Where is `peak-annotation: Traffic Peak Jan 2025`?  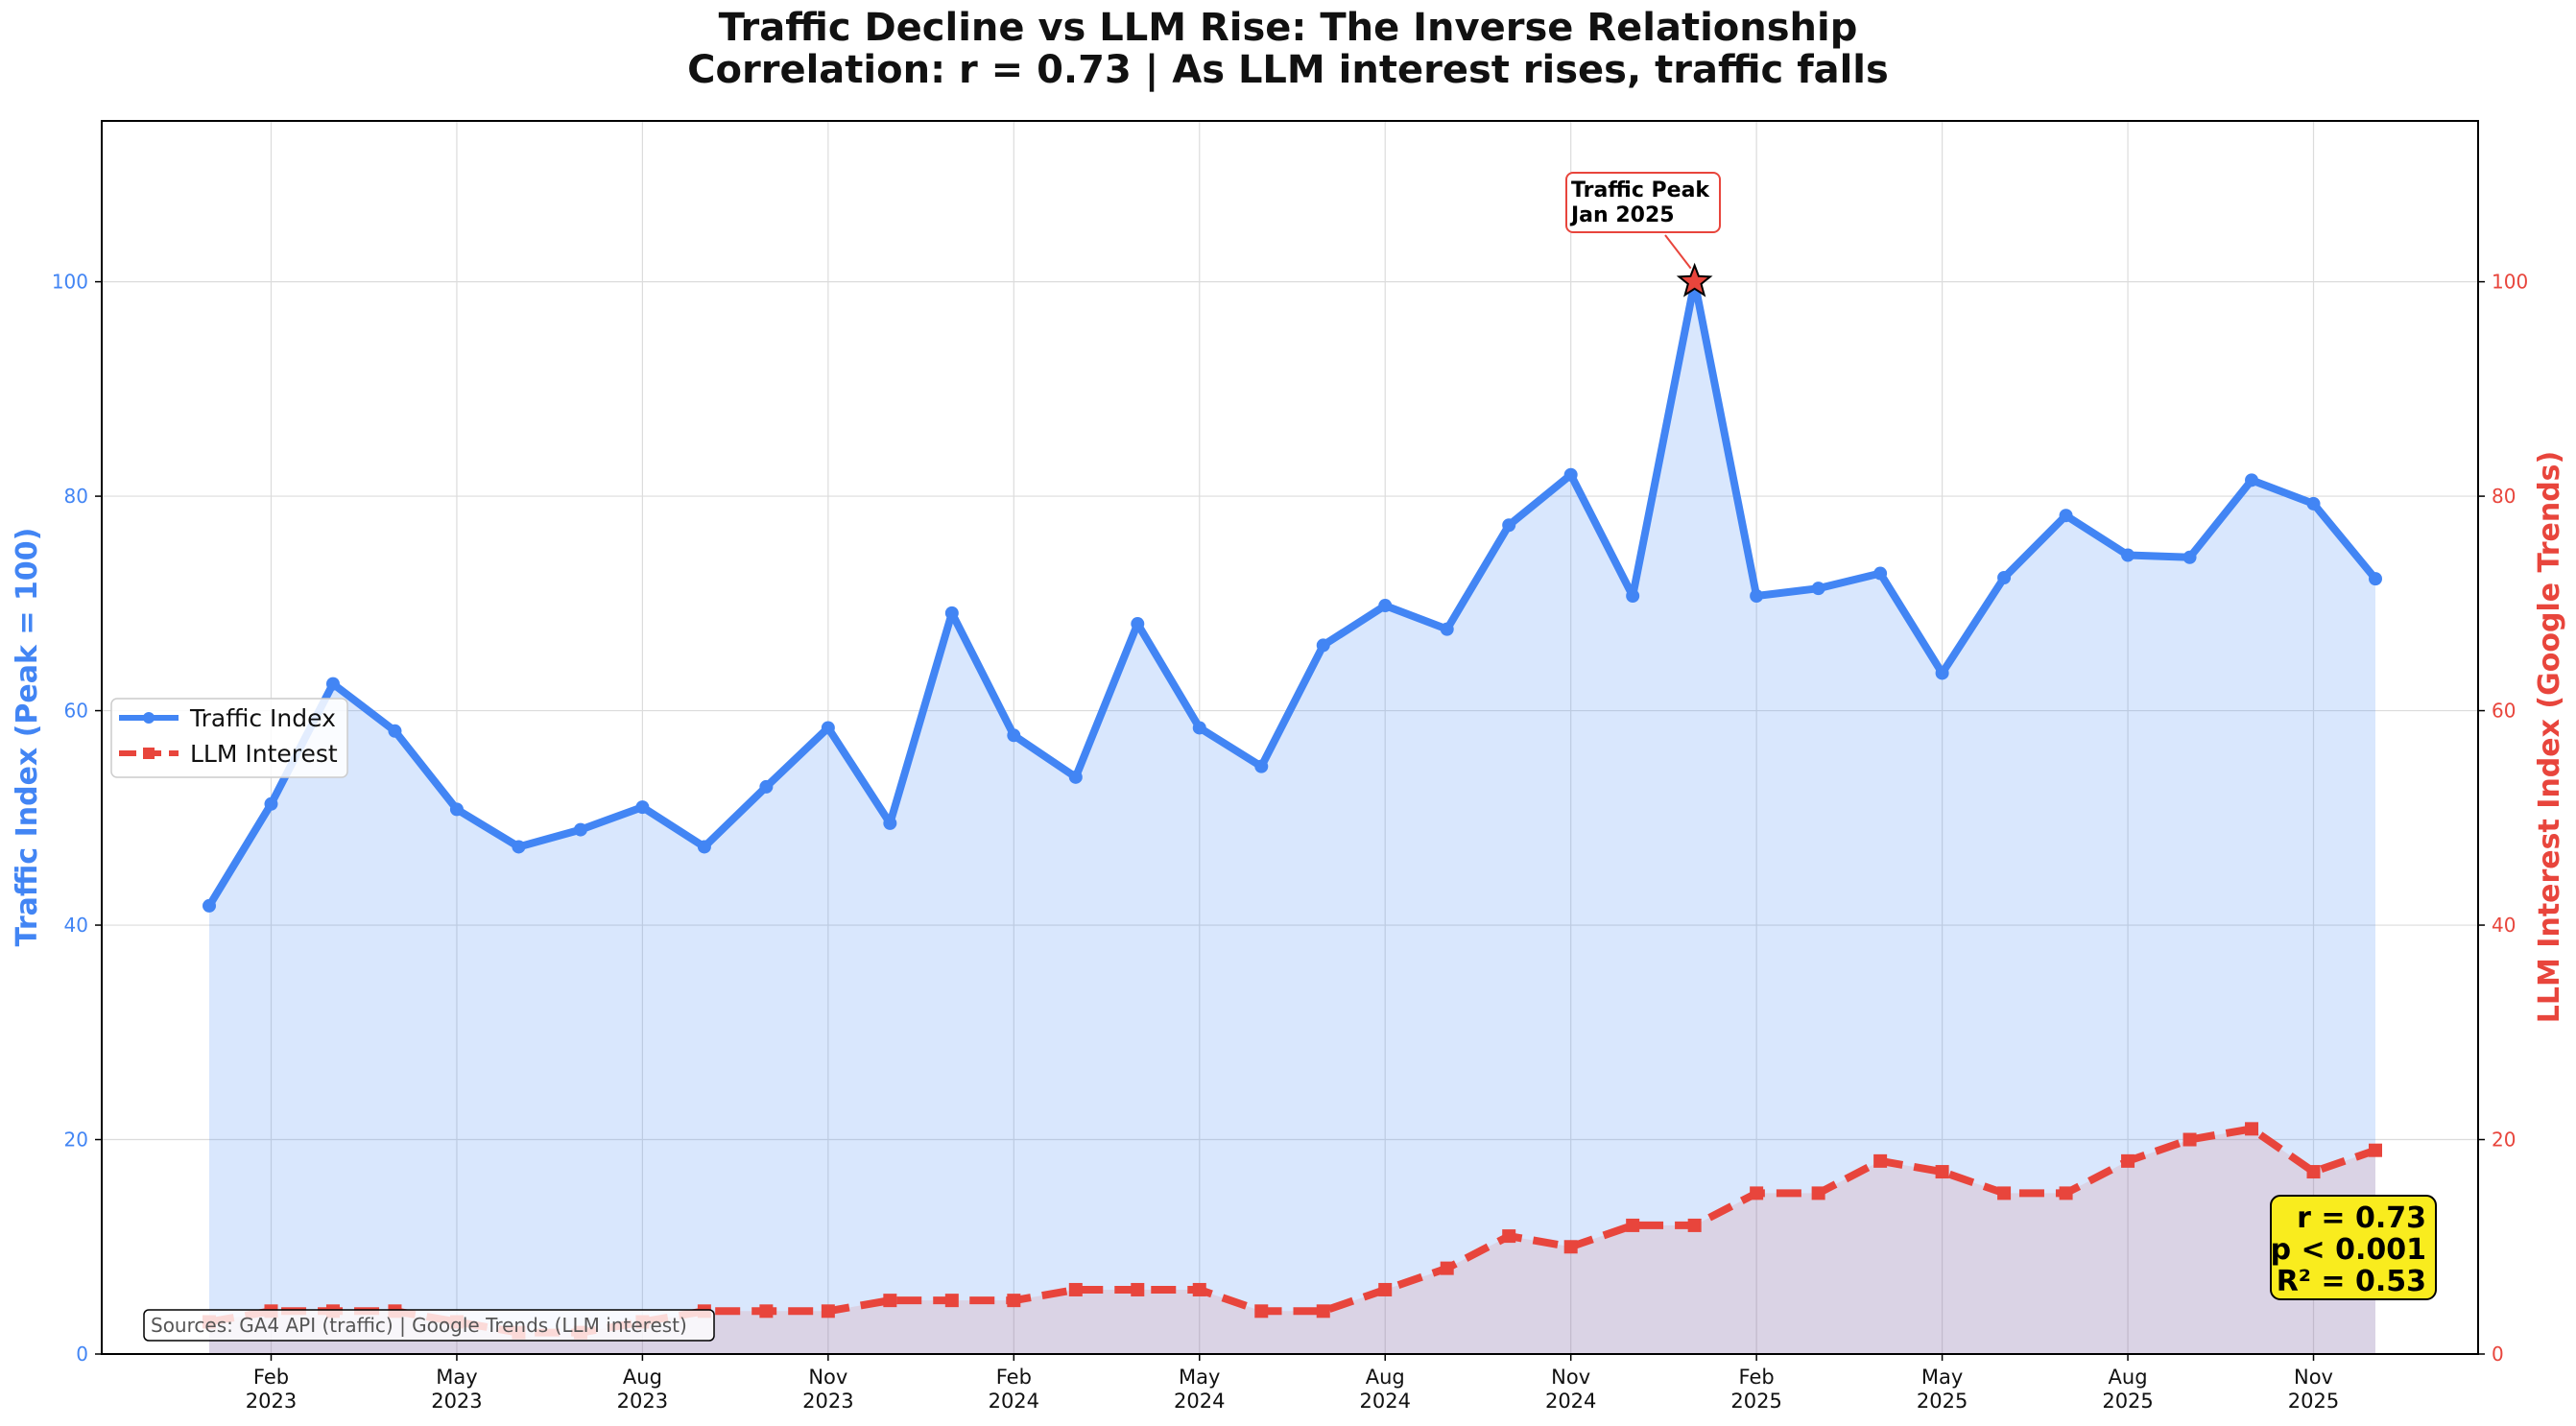 peak-annotation: Traffic Peak Jan 2025 is located at coordinates (1643, 234).